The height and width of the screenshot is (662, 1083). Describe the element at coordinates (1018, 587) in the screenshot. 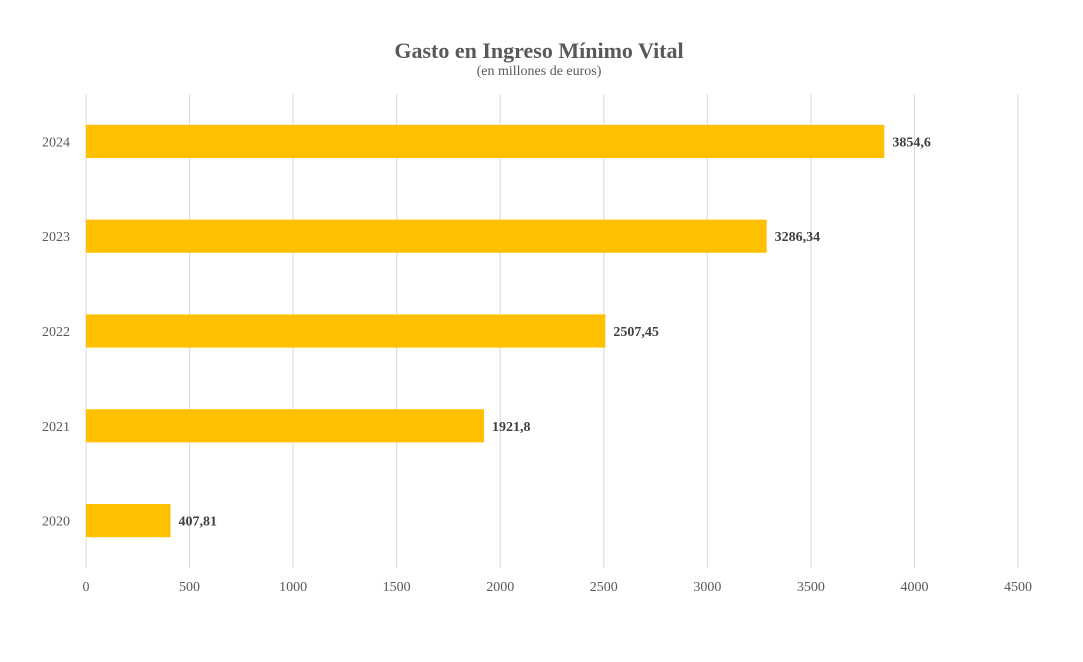

I see `x-tick-label: 4500` at that location.